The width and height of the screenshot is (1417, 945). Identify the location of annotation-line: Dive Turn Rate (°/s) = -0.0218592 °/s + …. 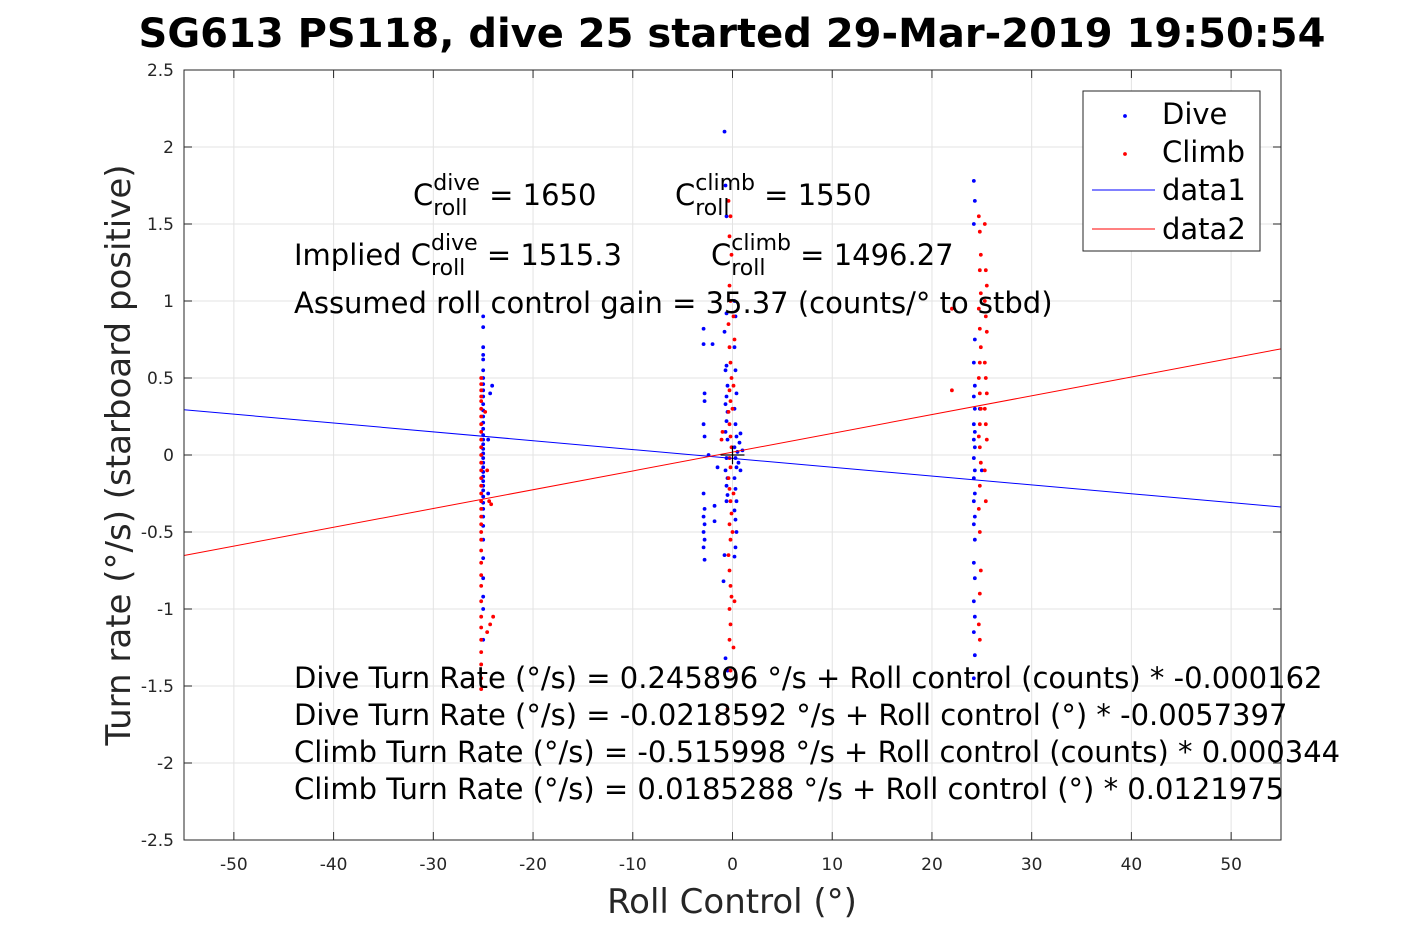
(790, 715).